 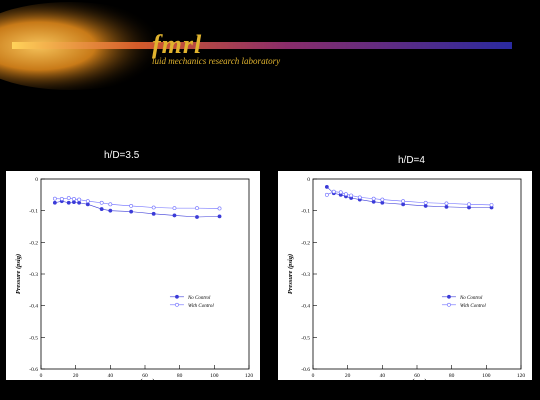 I want to click on logo-fmrl: fmrl, so click(x=177, y=45).